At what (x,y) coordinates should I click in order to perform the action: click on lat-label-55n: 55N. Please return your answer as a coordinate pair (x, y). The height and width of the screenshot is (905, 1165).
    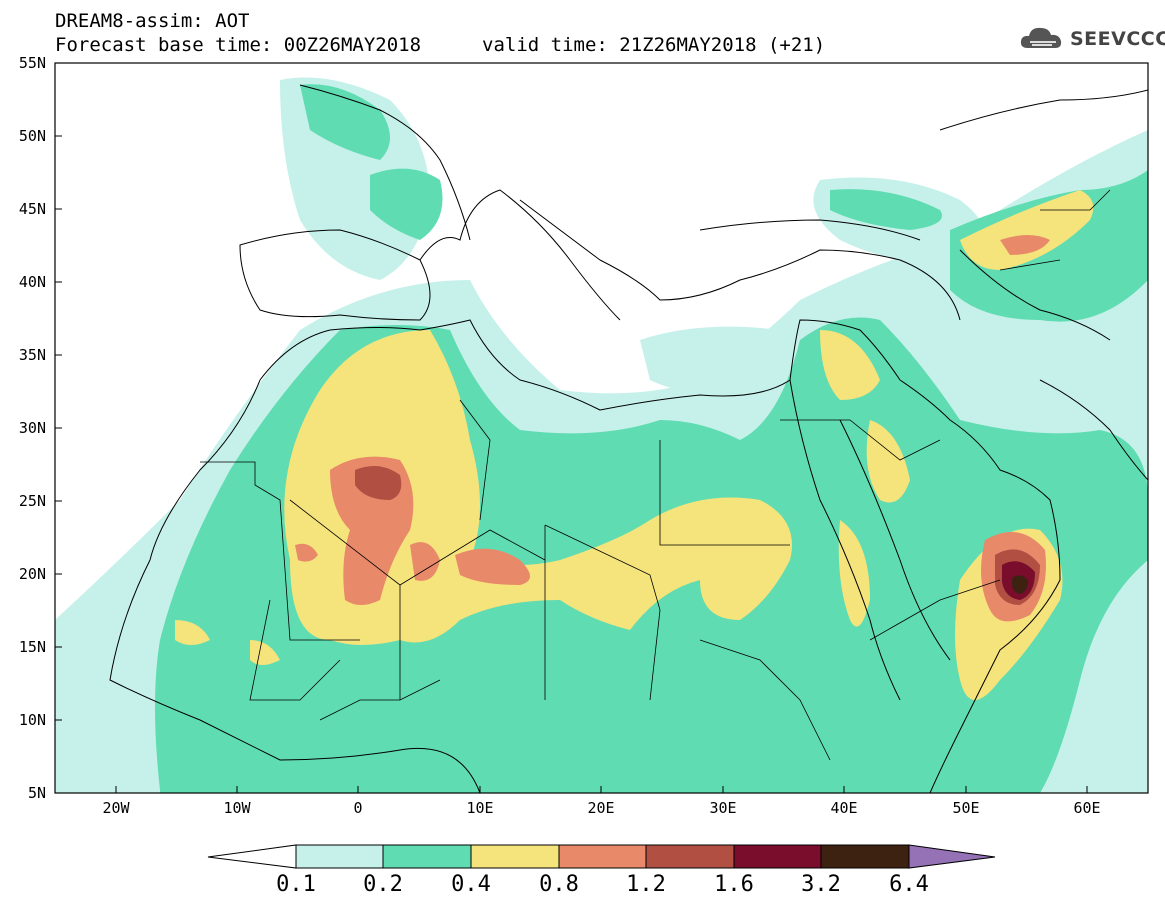
    Looking at the image, I should click on (32, 63).